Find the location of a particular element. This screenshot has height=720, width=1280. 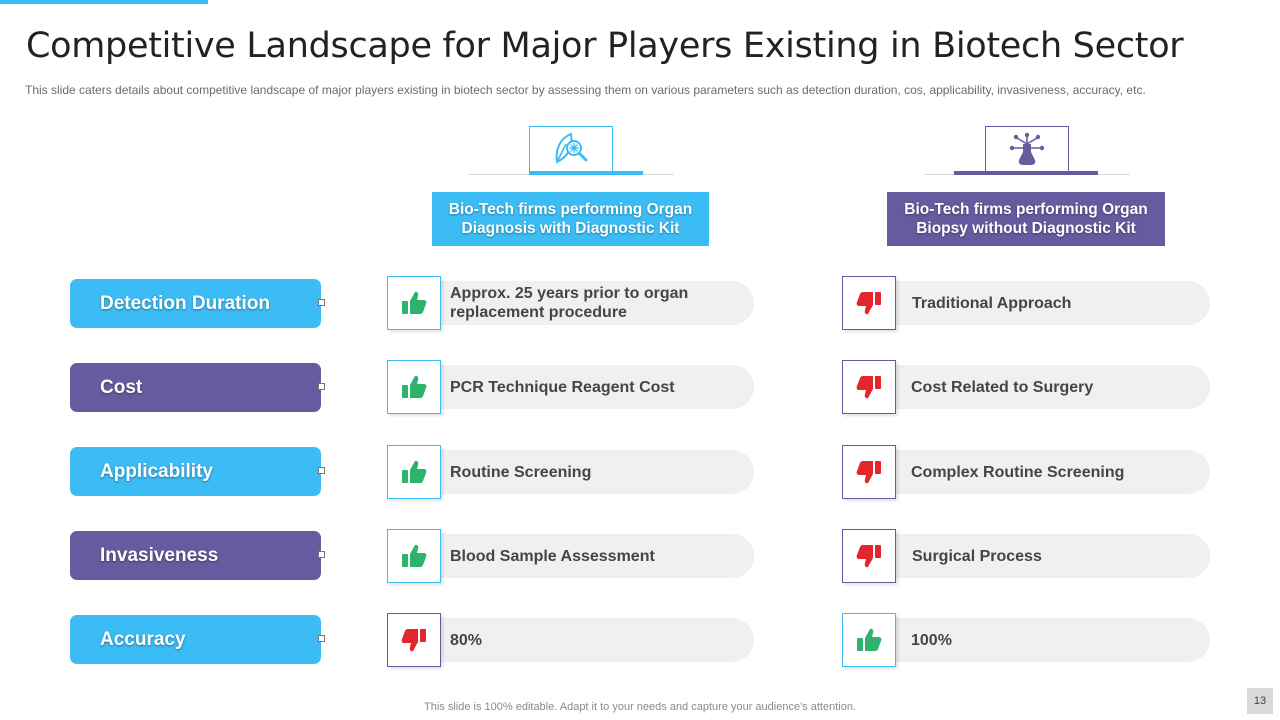

kit-accuracy-text: 80% is located at coordinates (466, 640).